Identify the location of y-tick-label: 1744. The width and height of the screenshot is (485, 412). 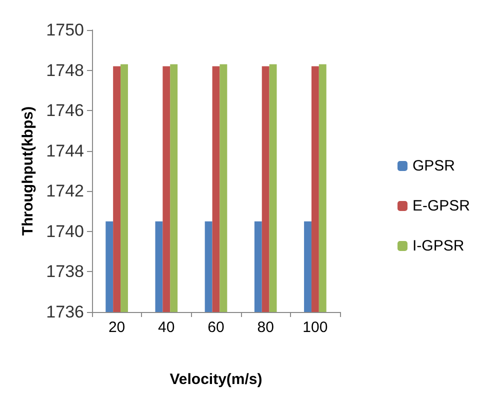
(65, 150).